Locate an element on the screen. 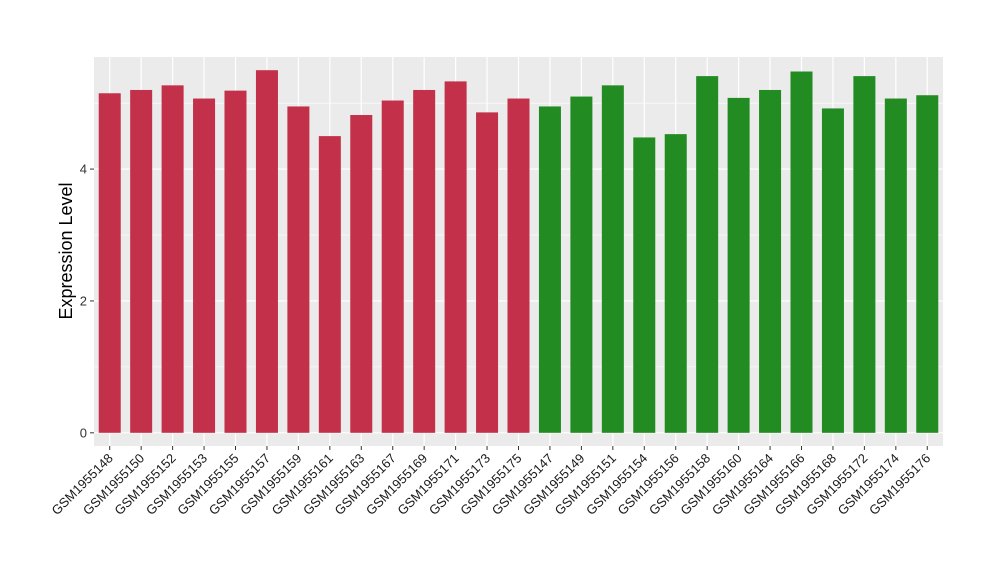 The width and height of the screenshot is (1000, 580). bar-GSM1955148 is located at coordinates (109, 263).